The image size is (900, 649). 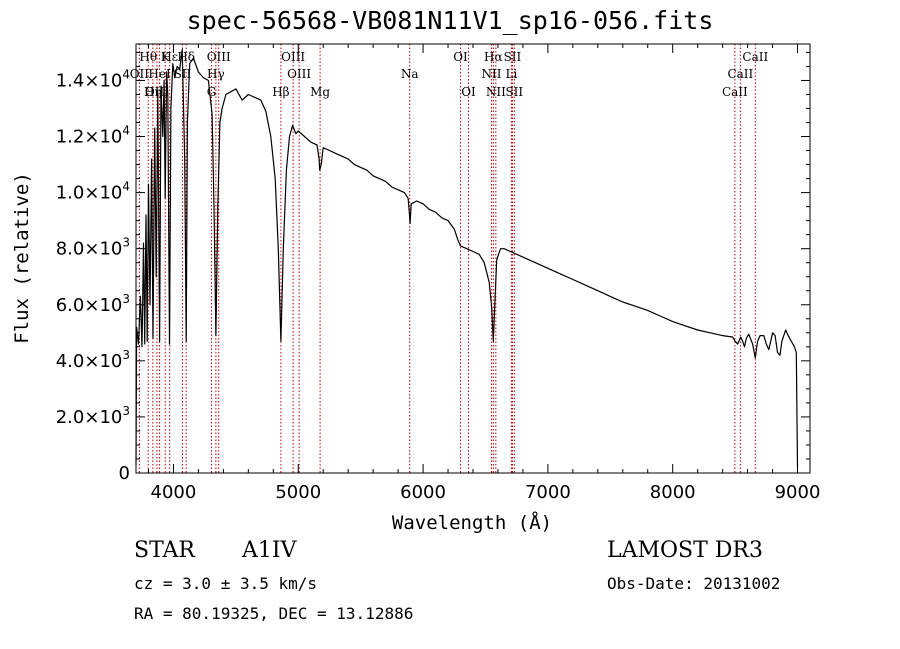 I want to click on line-marker-label: Li, so click(x=512, y=74).